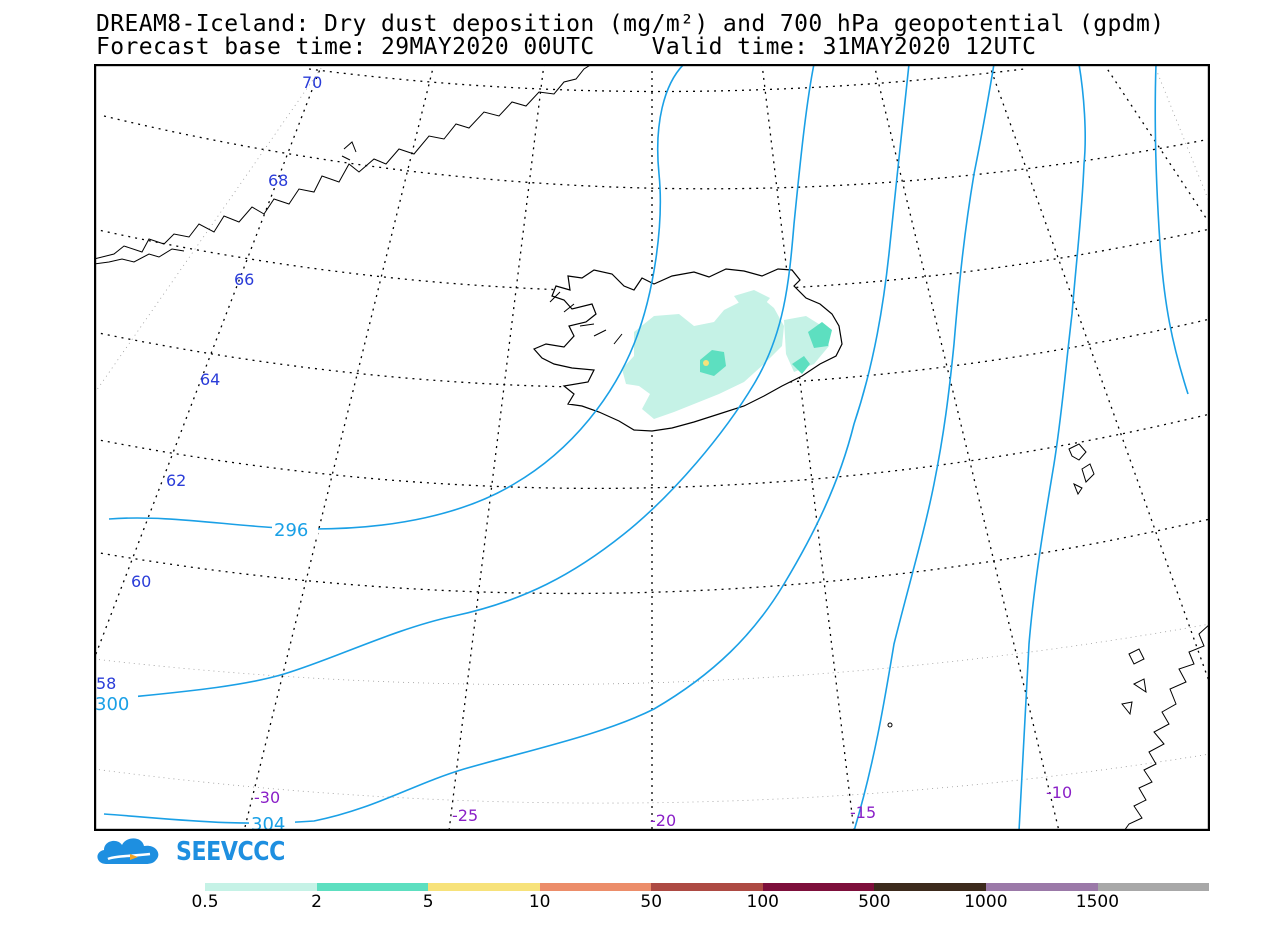  What do you see at coordinates (539, 902) in the screenshot?
I see `colorbar-label: 10` at bounding box center [539, 902].